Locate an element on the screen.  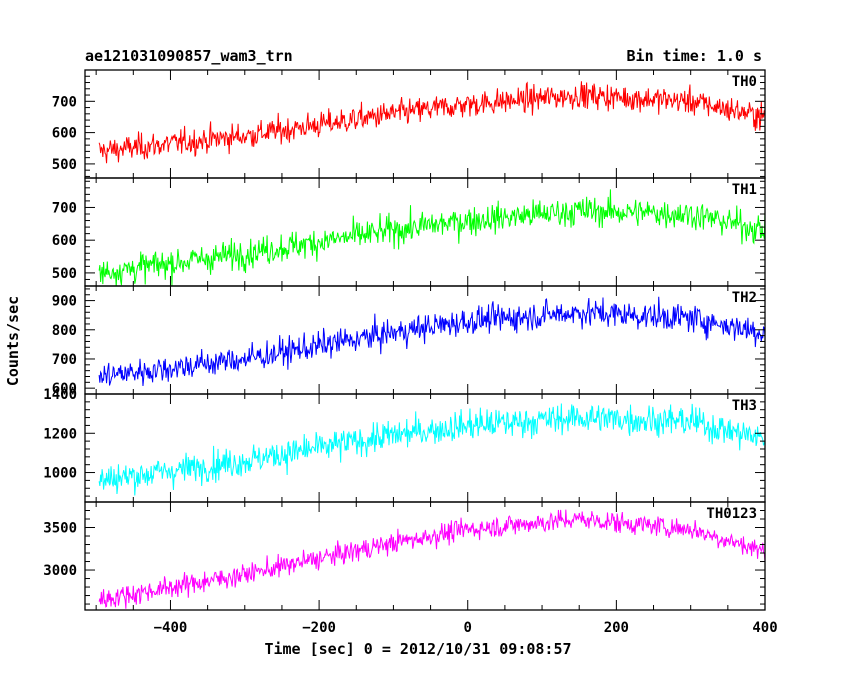
panel-th1: 500 600 700 TH1 is located at coordinates (409, 232).